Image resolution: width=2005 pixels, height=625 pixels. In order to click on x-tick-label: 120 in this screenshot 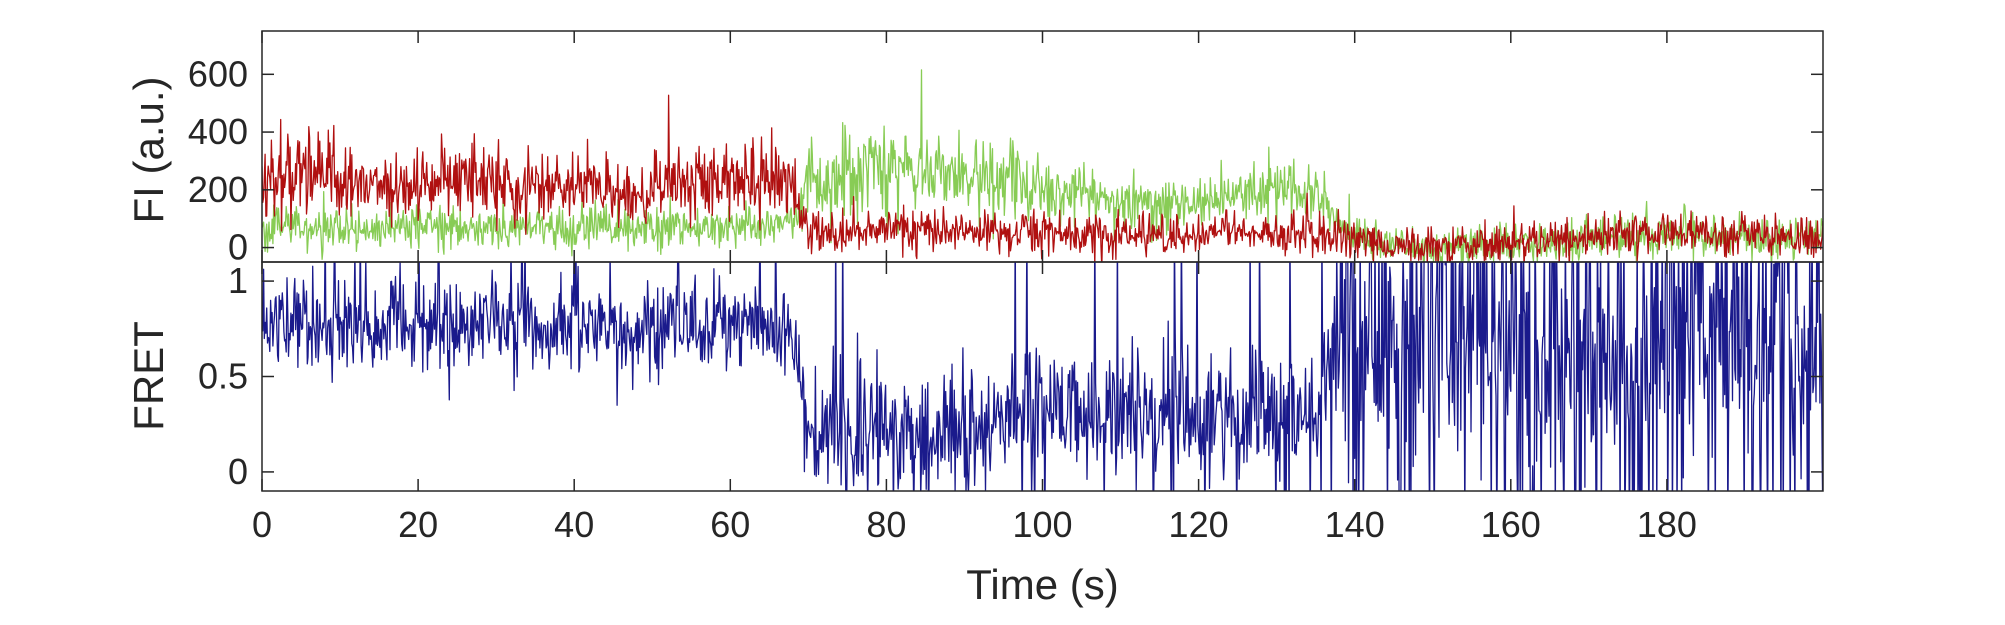, I will do `click(1199, 524)`.